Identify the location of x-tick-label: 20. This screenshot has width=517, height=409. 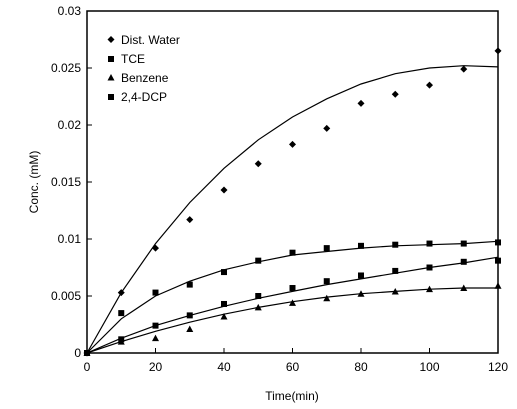
(156, 367).